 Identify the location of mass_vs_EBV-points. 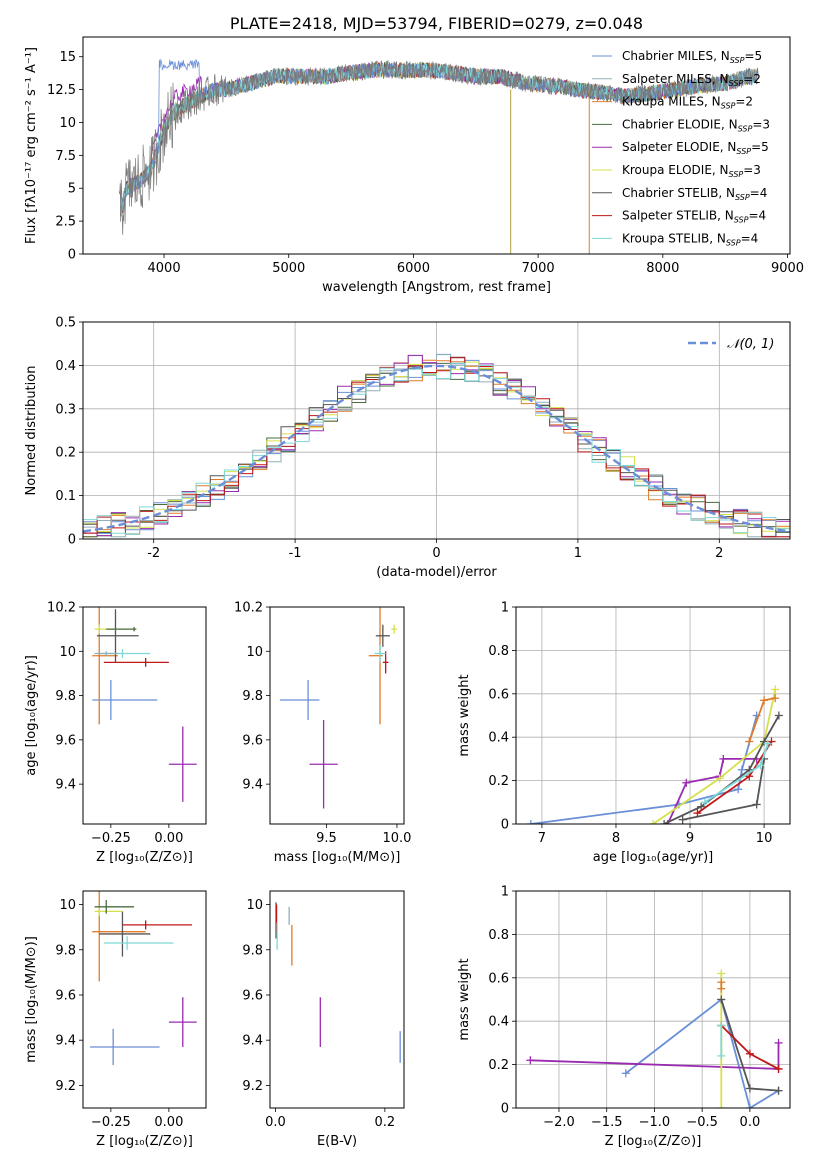
(338, 982).